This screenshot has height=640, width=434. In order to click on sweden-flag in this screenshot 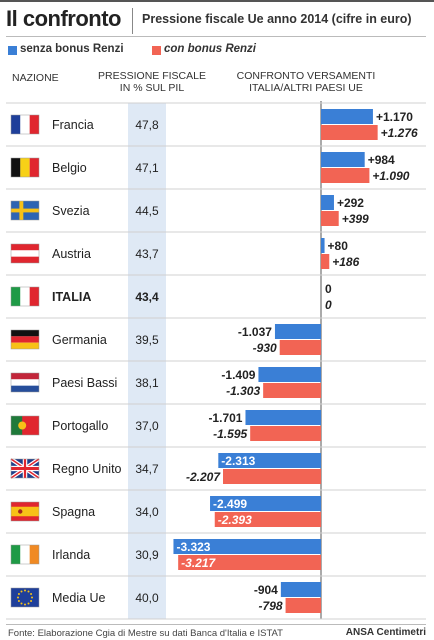, I will do `click(25, 210)`.